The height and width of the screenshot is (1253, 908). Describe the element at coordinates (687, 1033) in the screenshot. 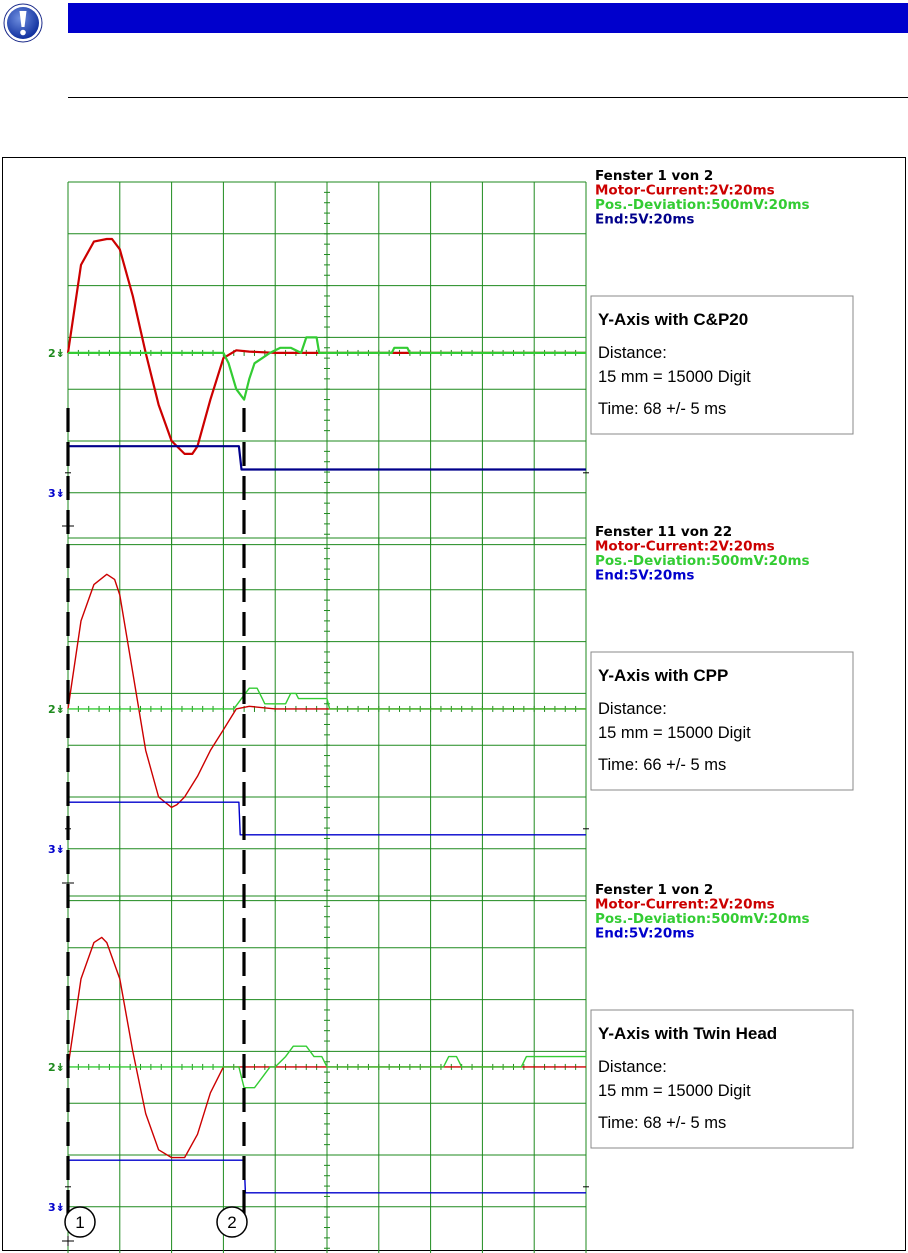

I see `info-title: Y-Axis with Twin Head` at that location.